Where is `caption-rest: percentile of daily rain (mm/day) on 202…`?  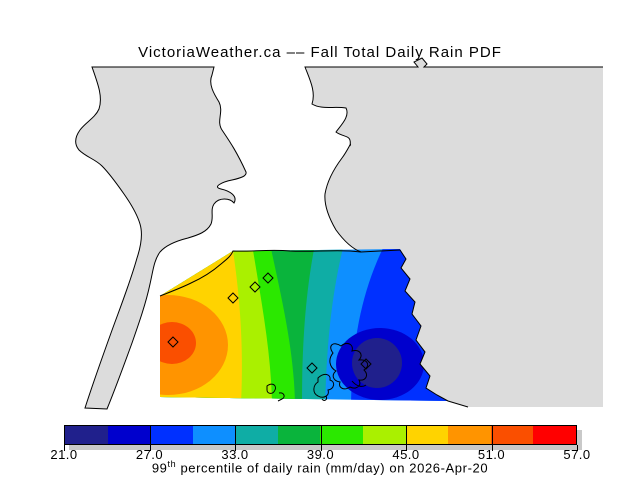 caption-rest: percentile of daily rain (mm/day) on 202… is located at coordinates (332, 468).